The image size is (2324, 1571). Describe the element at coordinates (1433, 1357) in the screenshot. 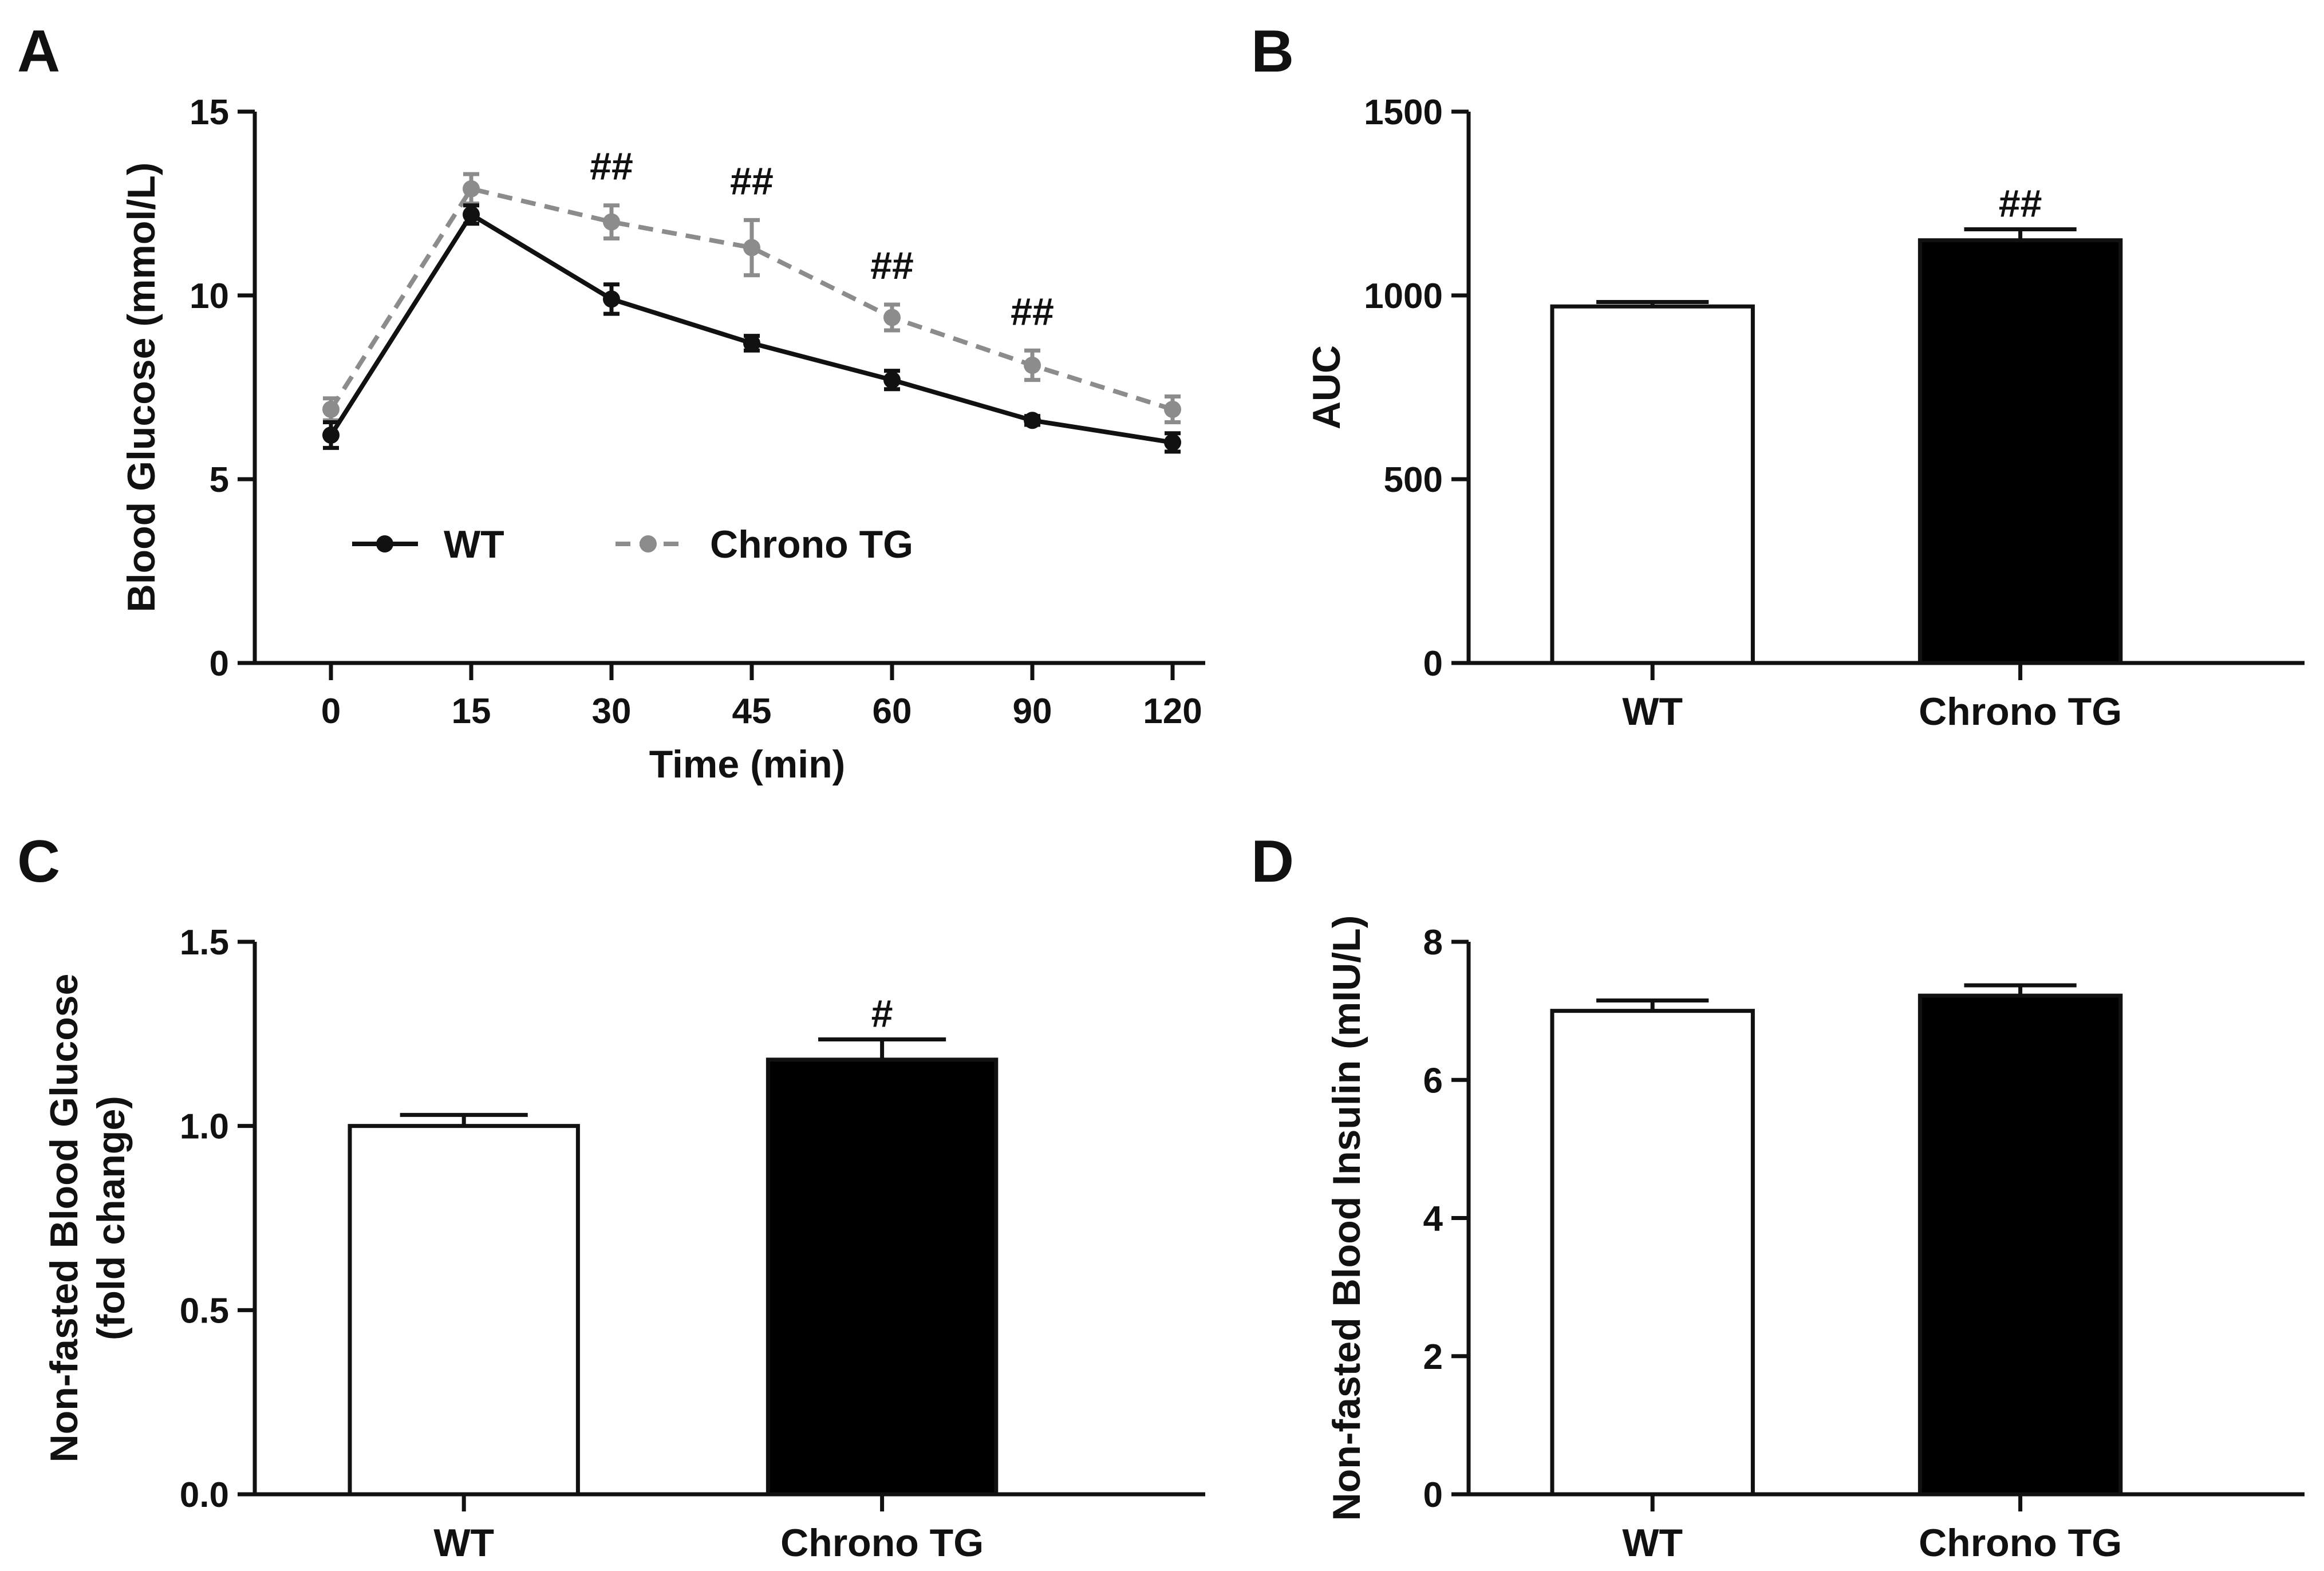

I see `y-tick-label: 2` at that location.